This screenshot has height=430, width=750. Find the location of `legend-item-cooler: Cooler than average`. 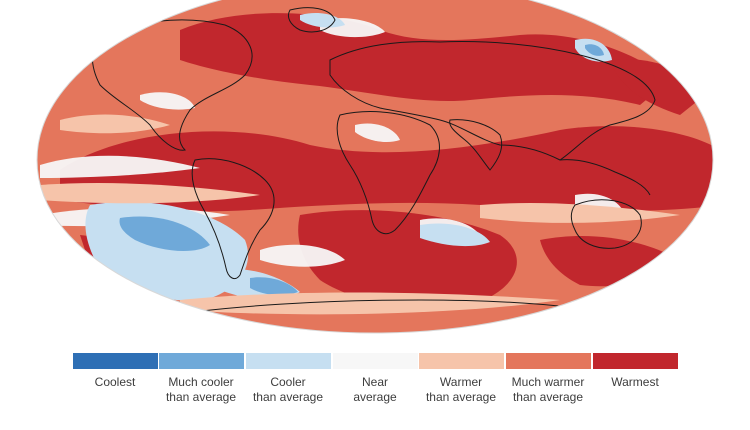

legend-item-cooler: Cooler than average is located at coordinates (288, 383).